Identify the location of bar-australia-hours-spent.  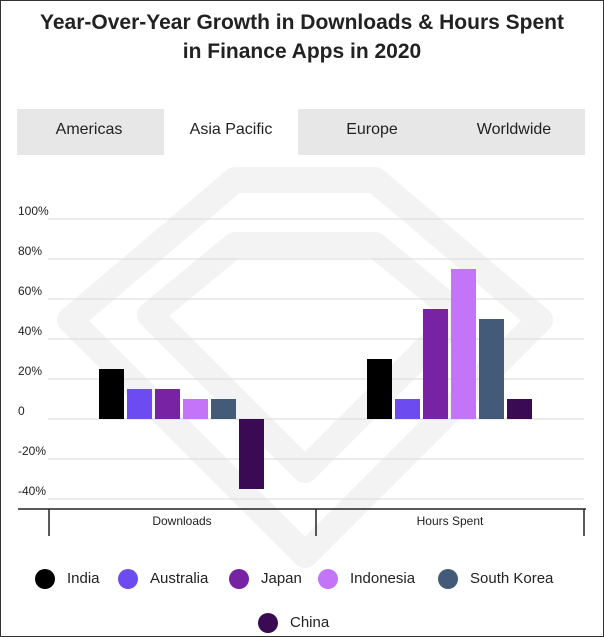
(407, 409).